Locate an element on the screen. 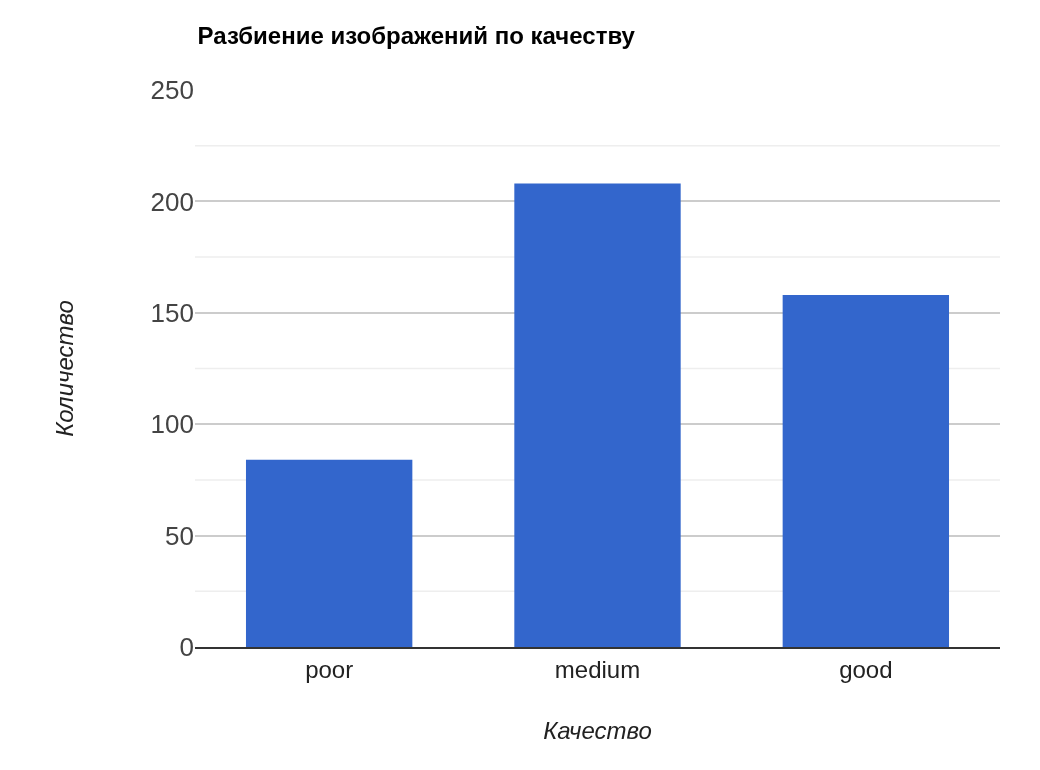 The height and width of the screenshot is (770, 1040). y-tick-label: 0 is located at coordinates (186, 647).